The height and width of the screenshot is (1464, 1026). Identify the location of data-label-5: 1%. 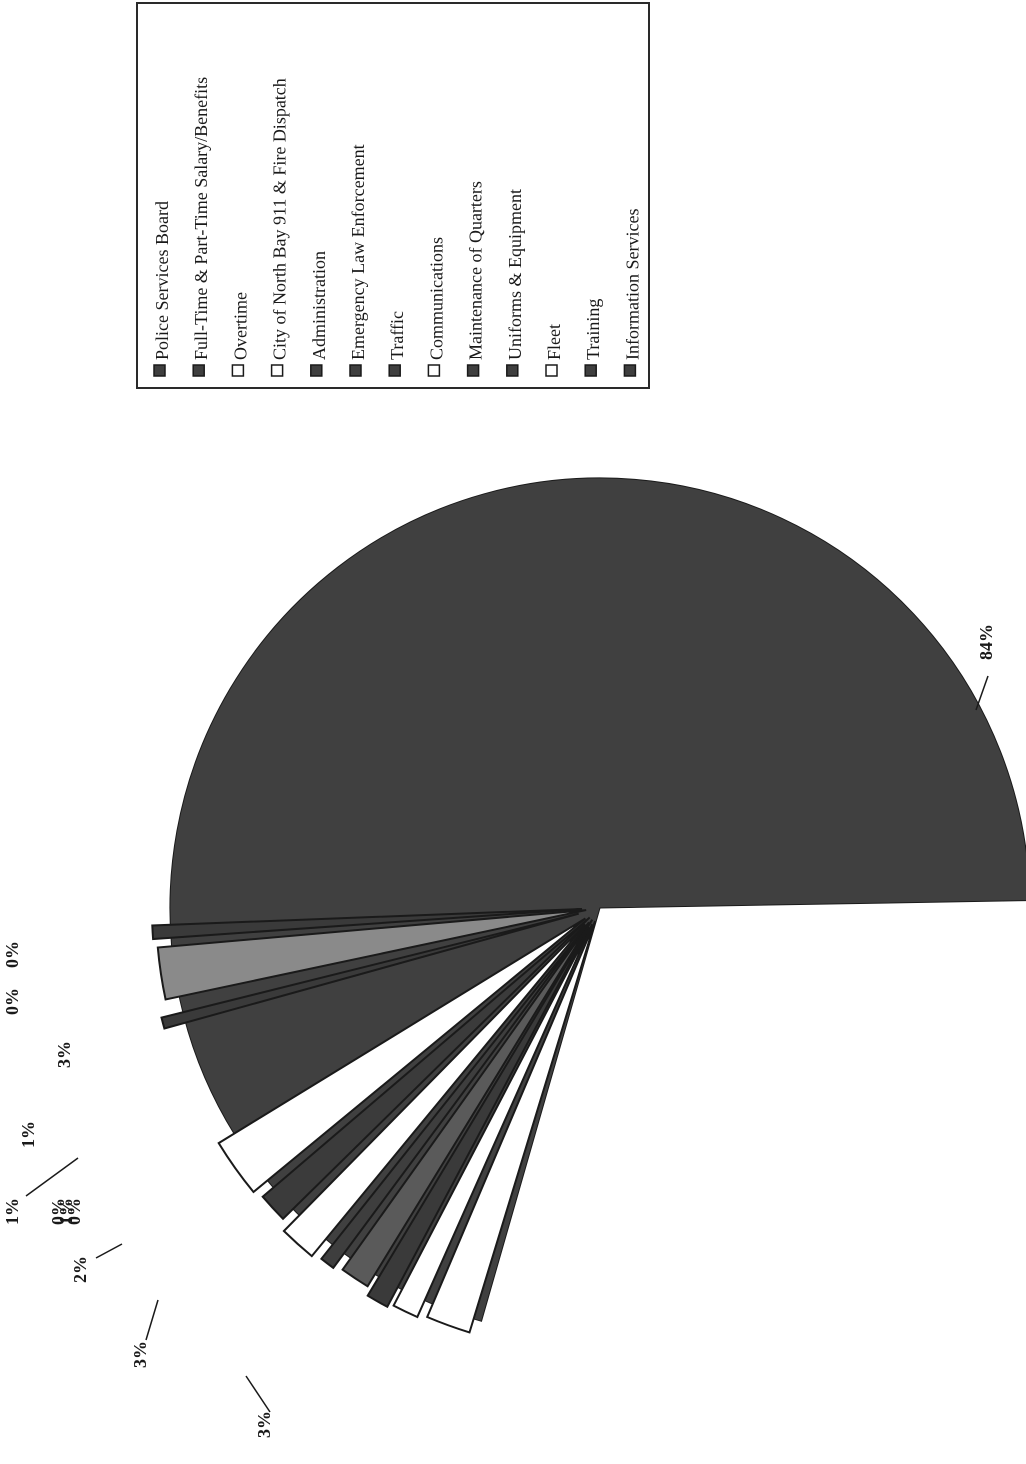
(28, 1134).